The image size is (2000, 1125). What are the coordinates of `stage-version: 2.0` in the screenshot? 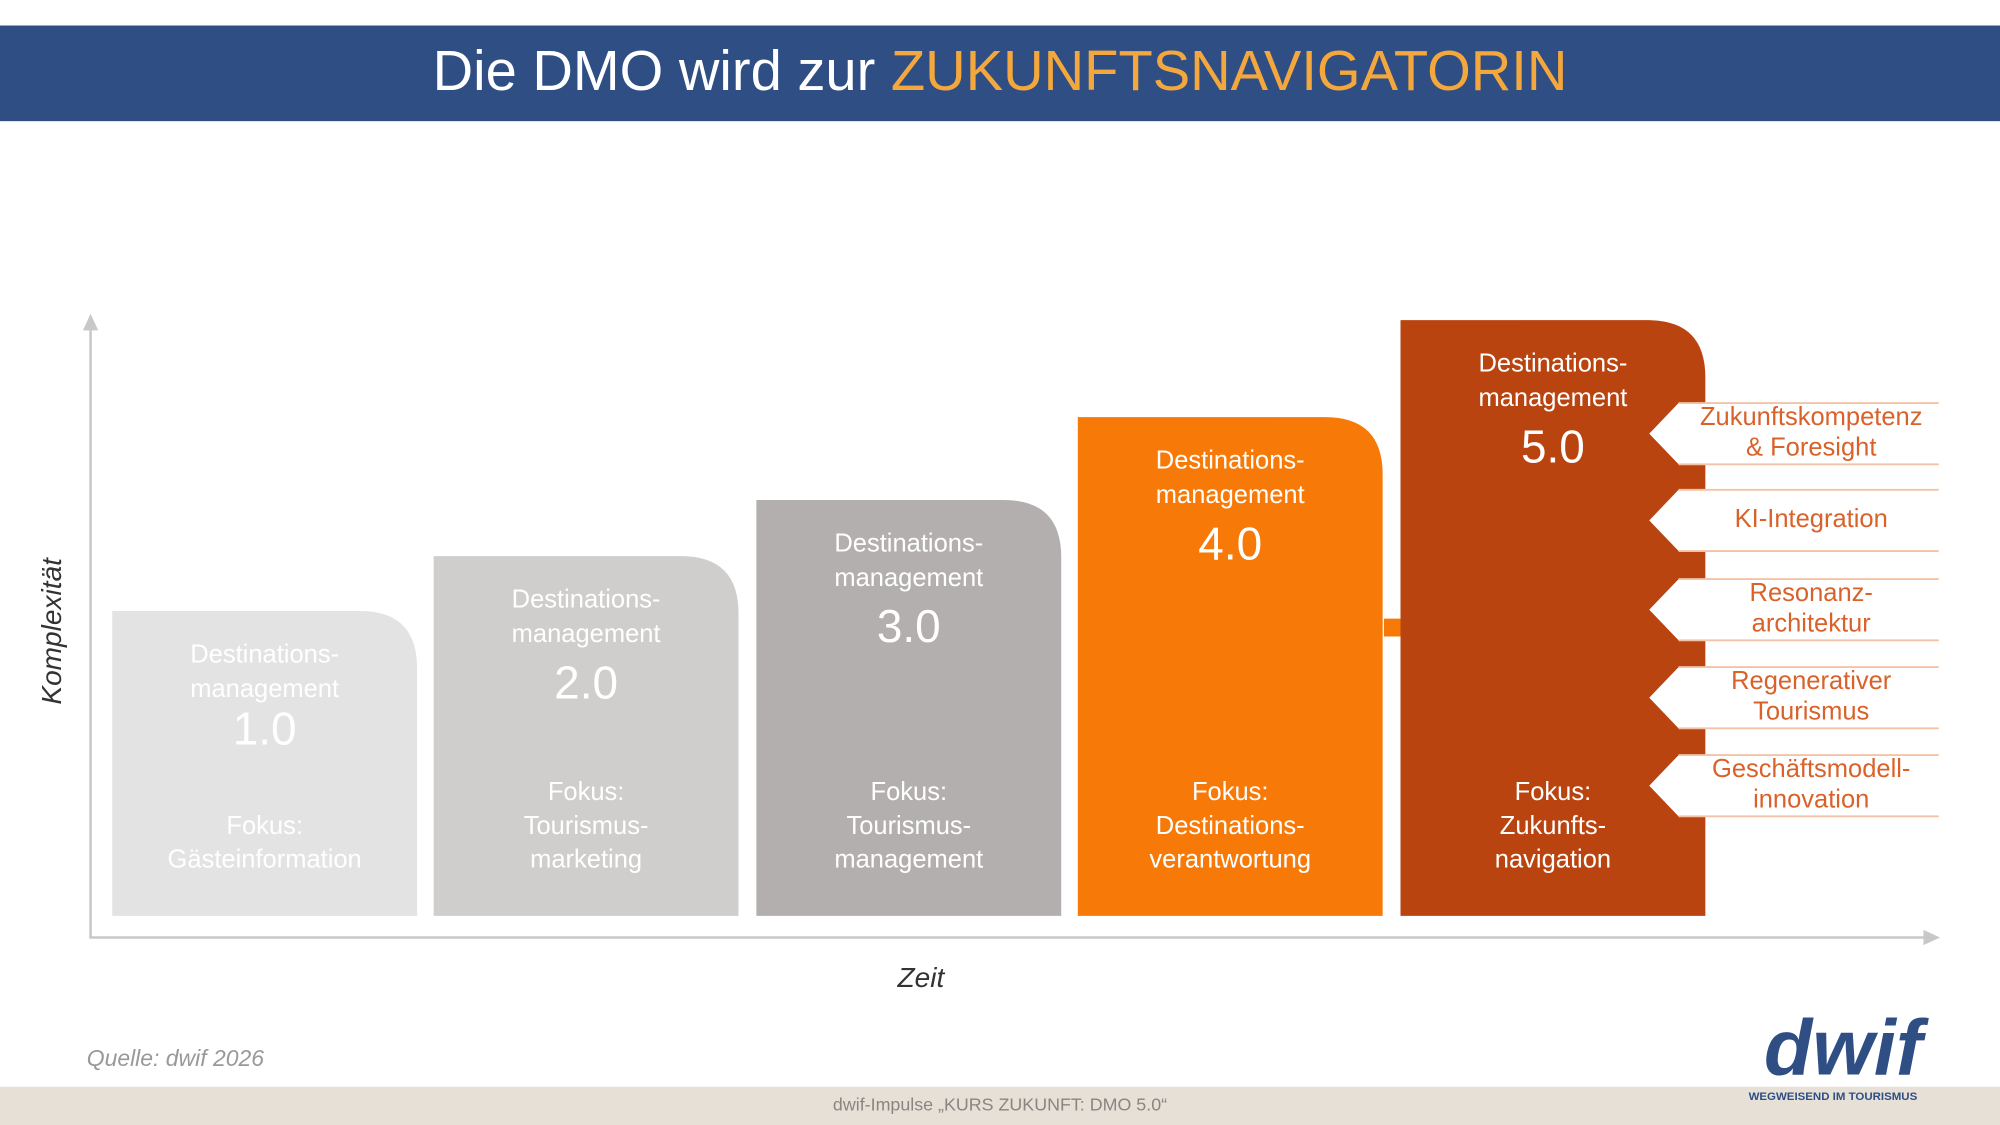 It's located at (586, 682).